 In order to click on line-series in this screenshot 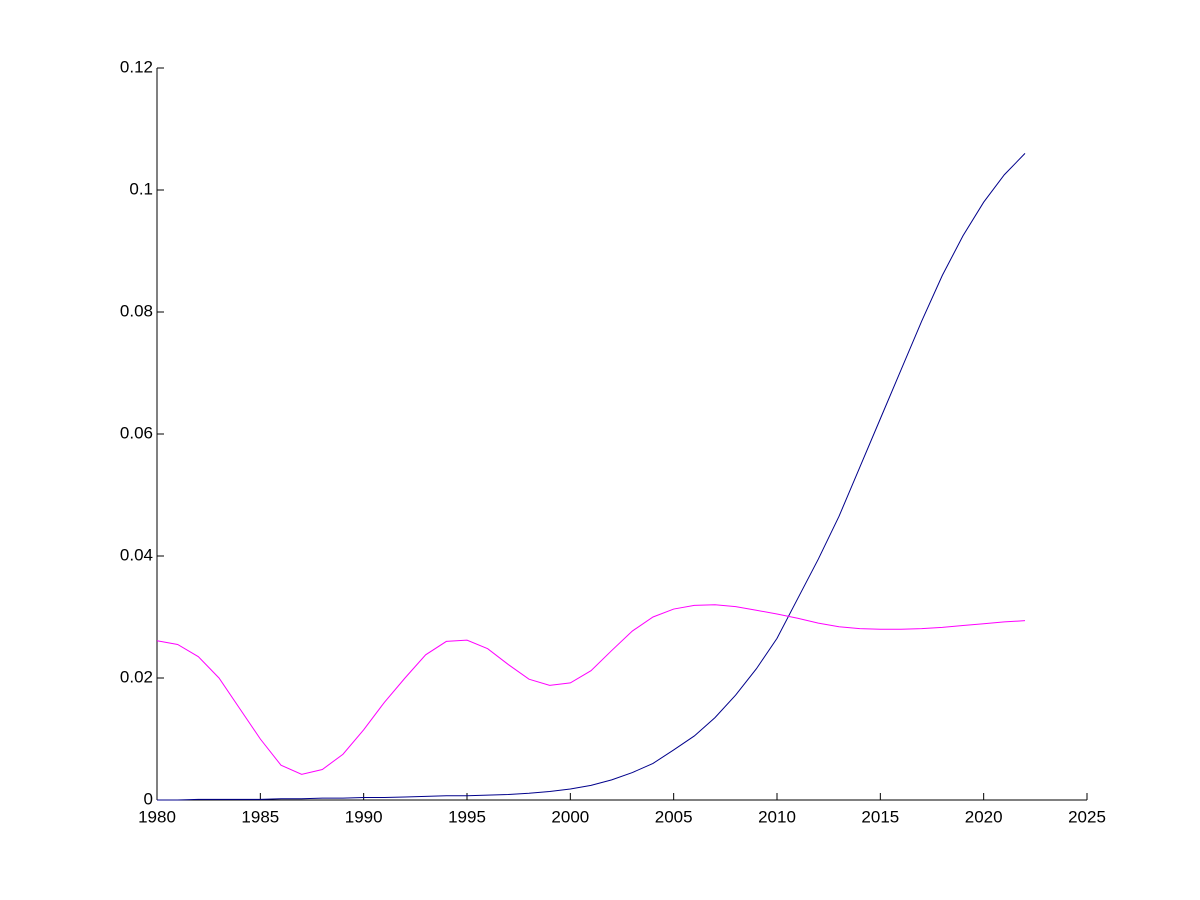, I will do `click(591, 689)`.